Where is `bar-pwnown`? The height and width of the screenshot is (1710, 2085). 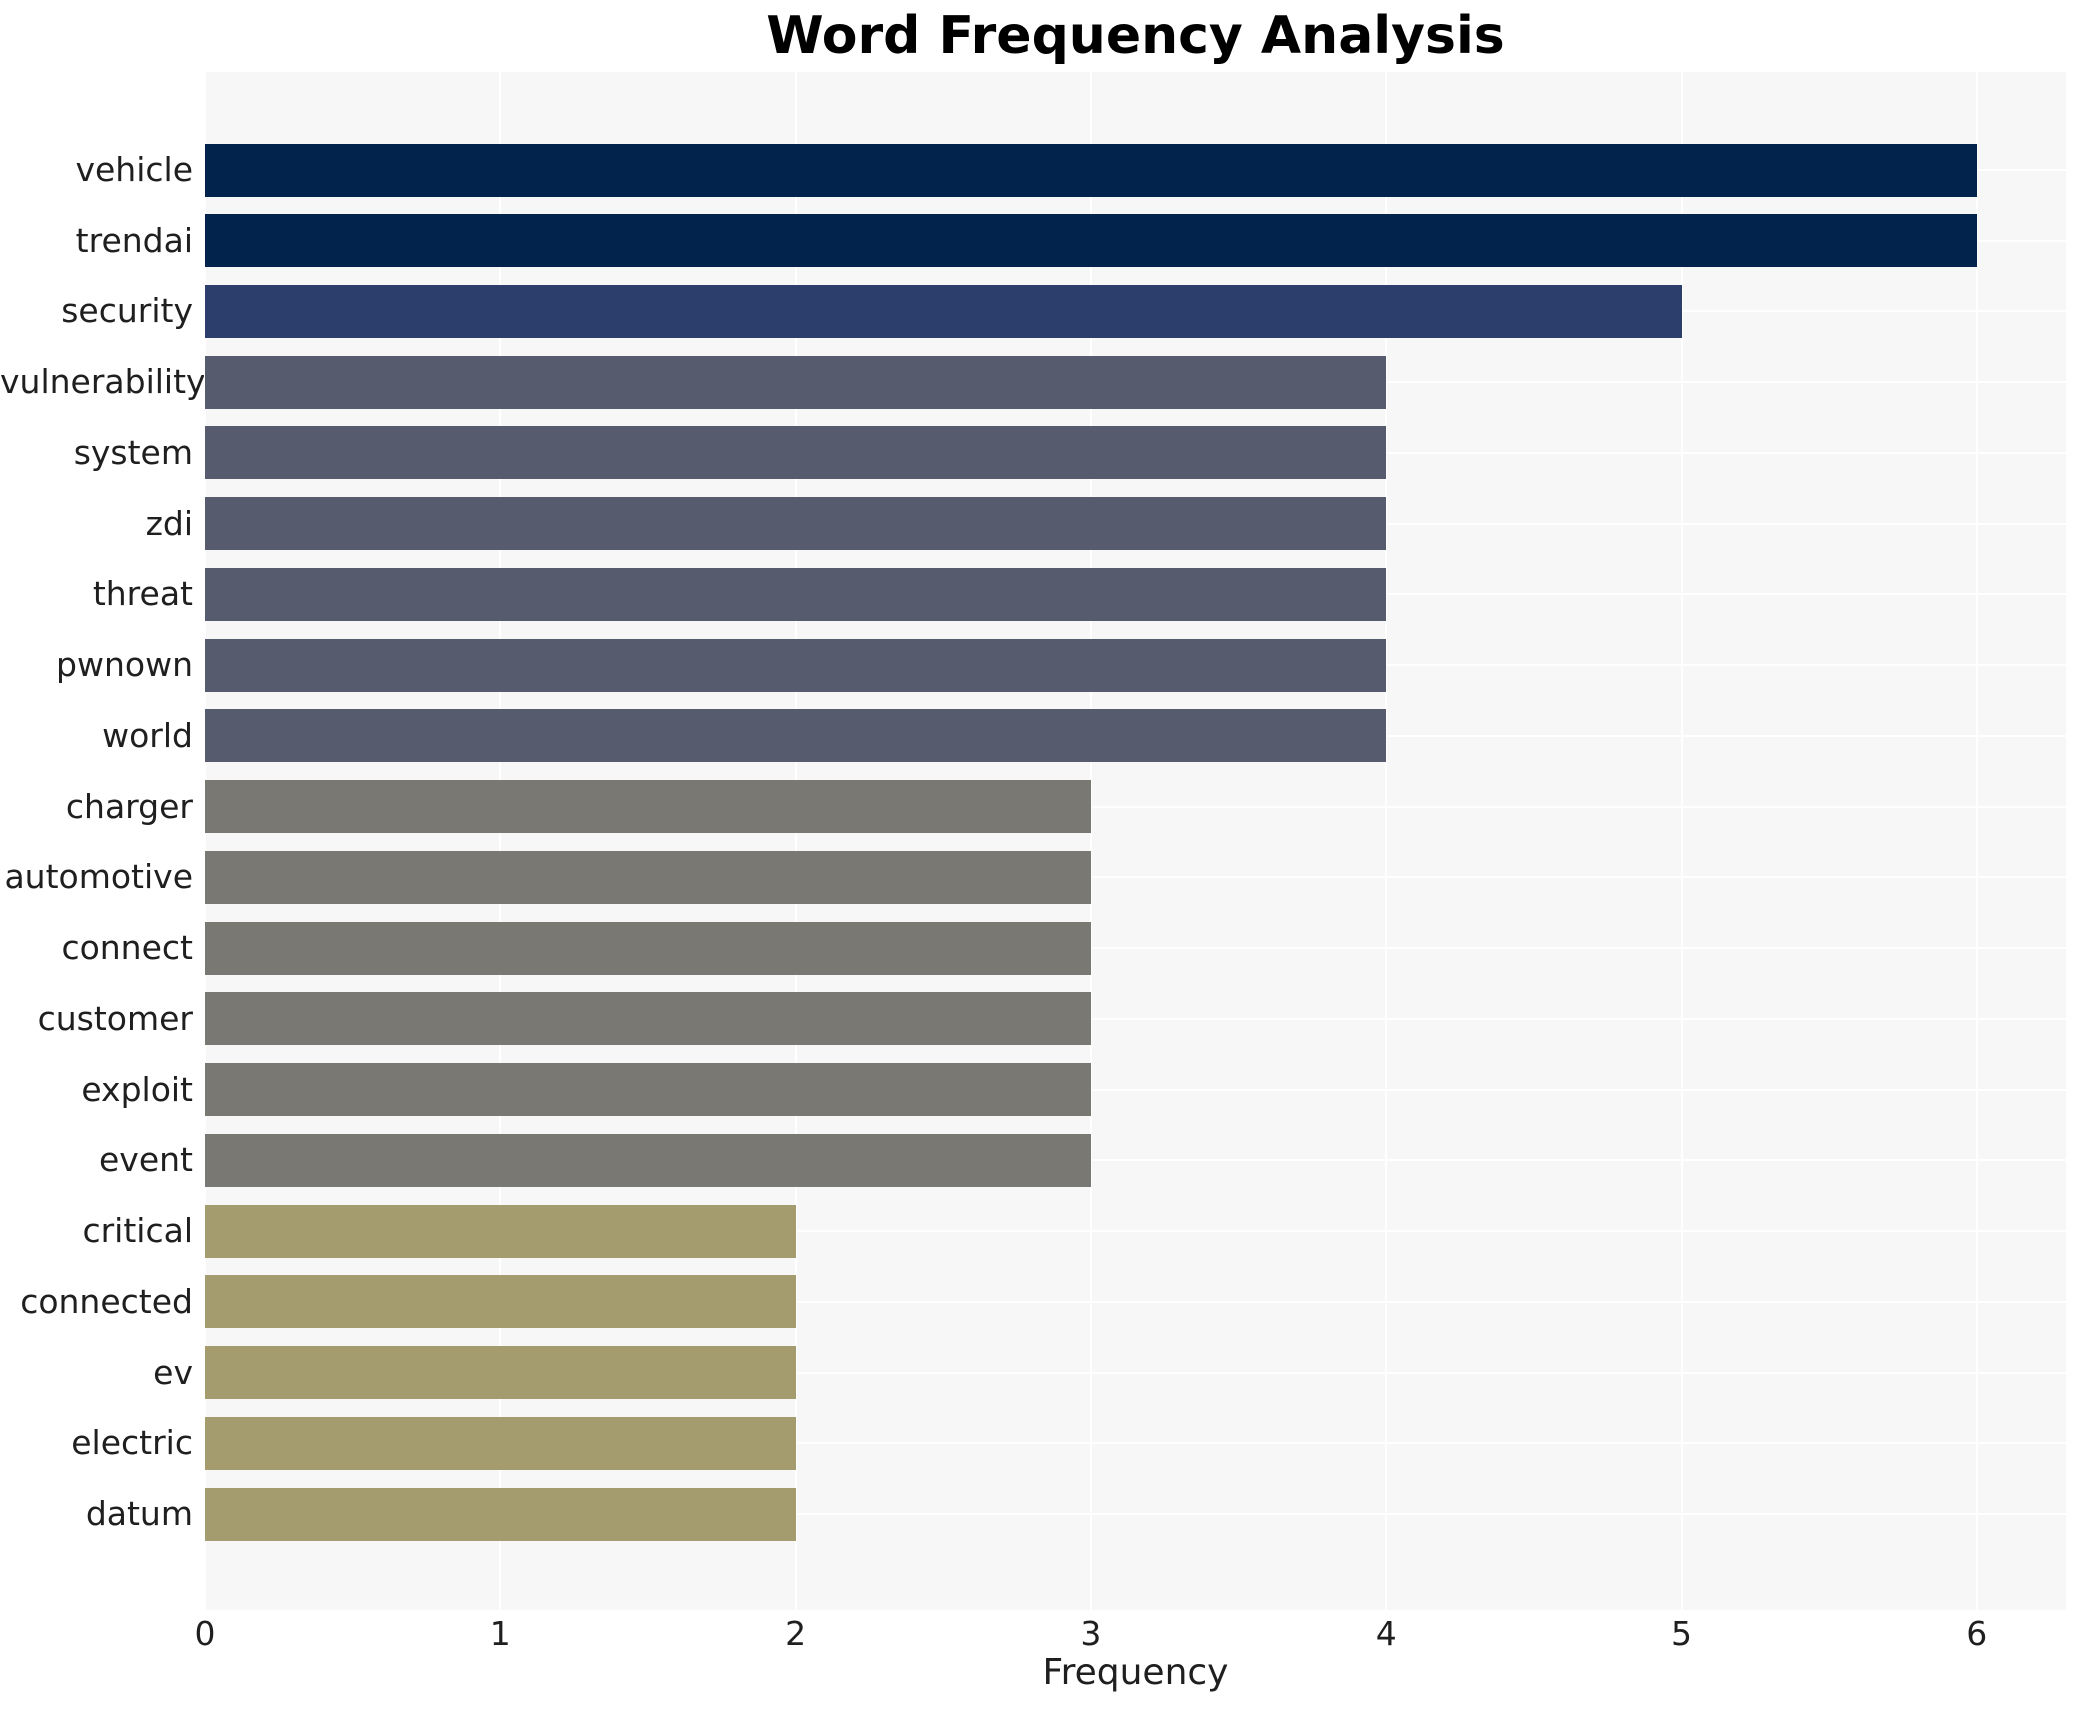
bar-pwnown is located at coordinates (796, 665).